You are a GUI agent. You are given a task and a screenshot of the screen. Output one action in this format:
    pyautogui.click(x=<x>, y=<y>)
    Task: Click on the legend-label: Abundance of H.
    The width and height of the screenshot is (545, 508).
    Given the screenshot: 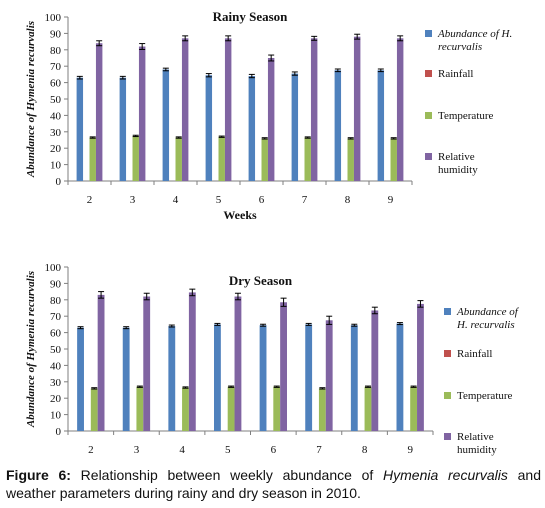 What is the action you would take?
    pyautogui.click(x=474, y=34)
    